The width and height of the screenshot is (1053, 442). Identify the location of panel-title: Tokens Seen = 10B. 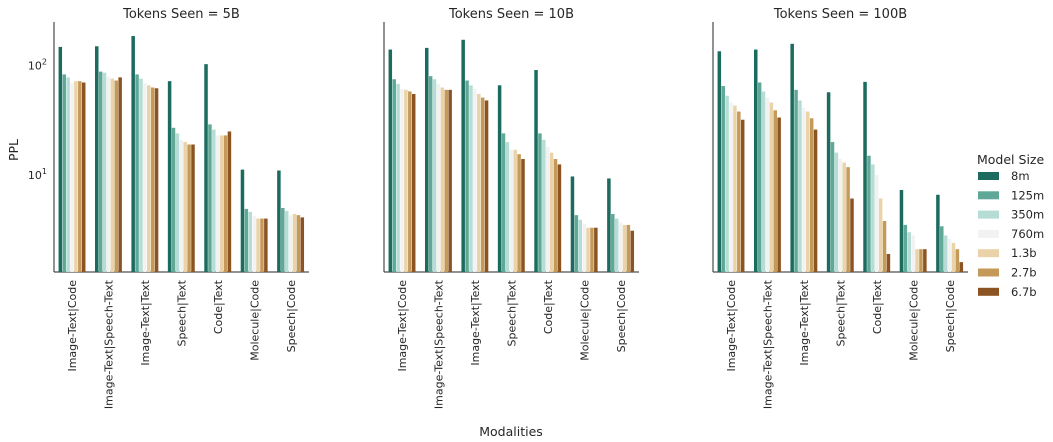
(511, 14).